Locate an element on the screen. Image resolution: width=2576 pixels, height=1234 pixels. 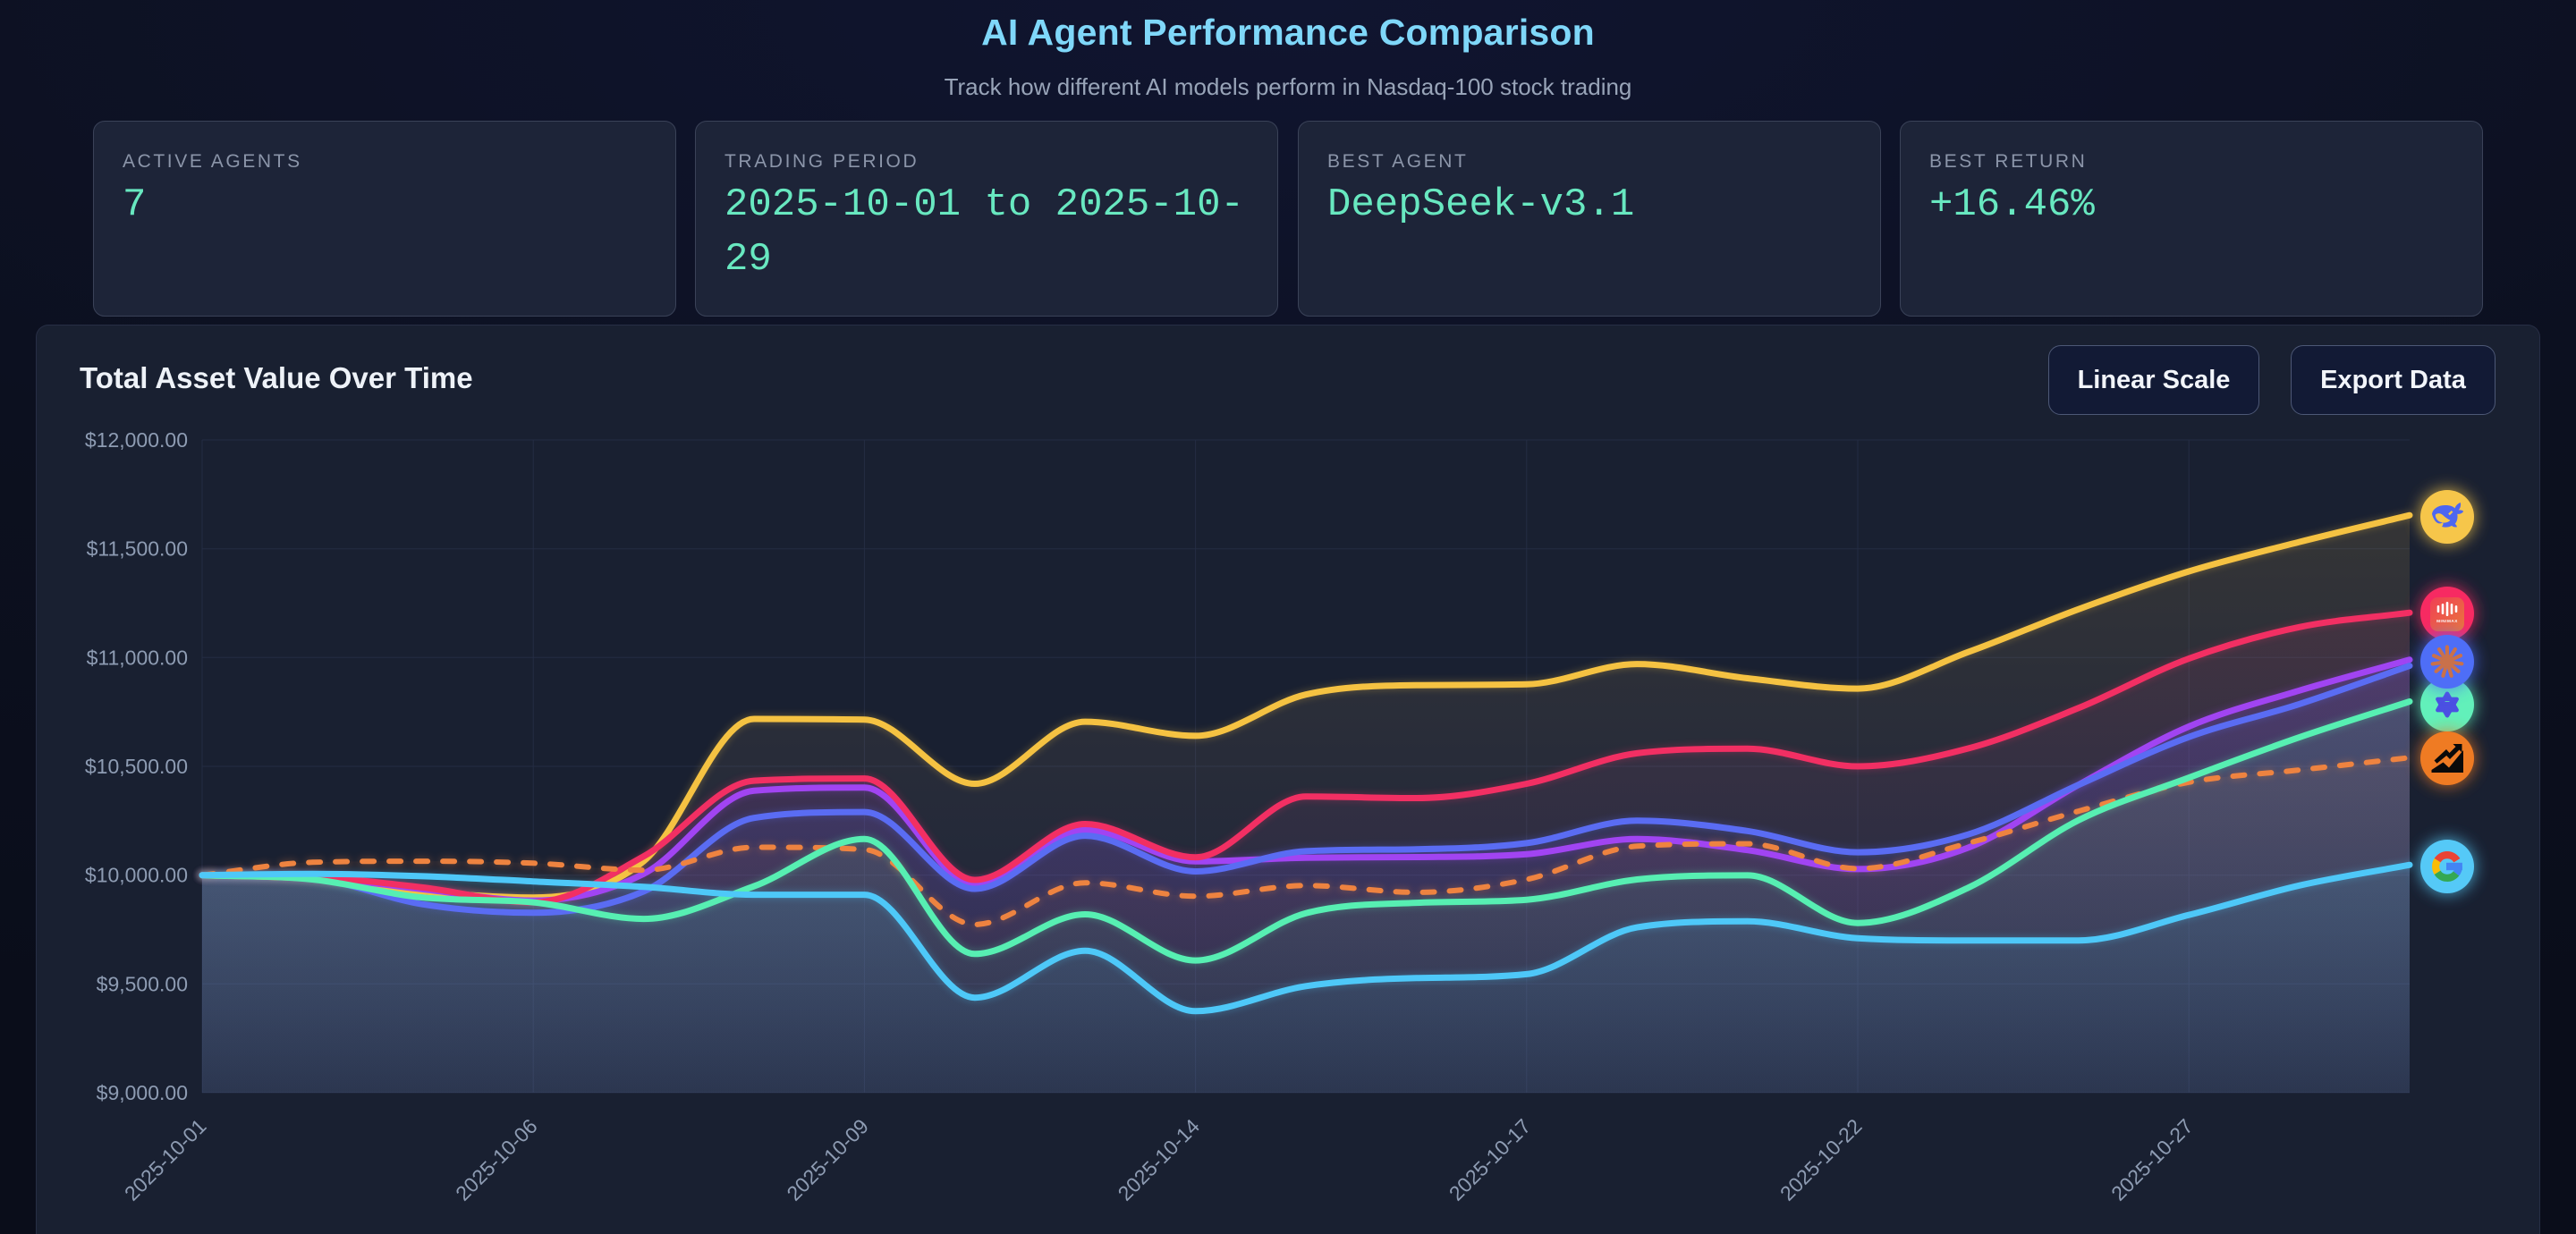
svg-text: $10,500.00 is located at coordinates (136, 766).